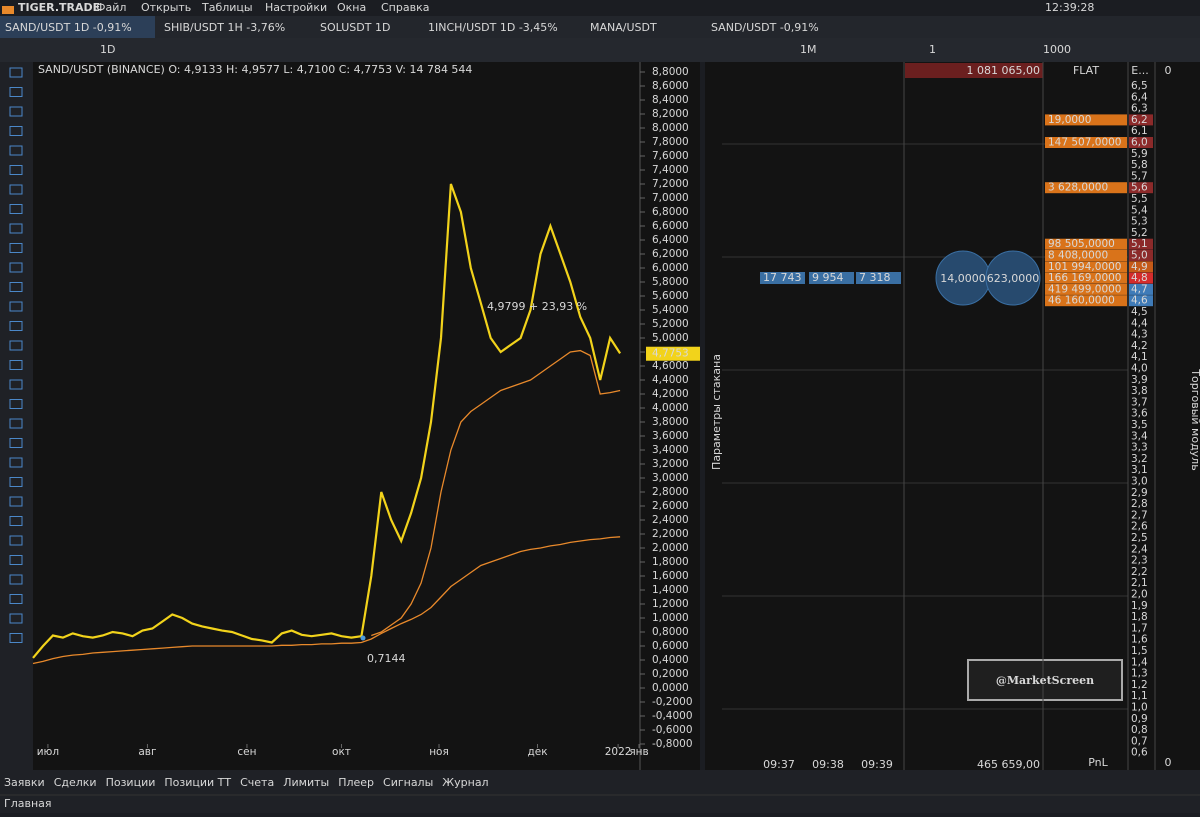 This screenshot has width=1200, height=817. Describe the element at coordinates (465, 782) in the screenshot. I see `bottom-tab: Журнал` at that location.